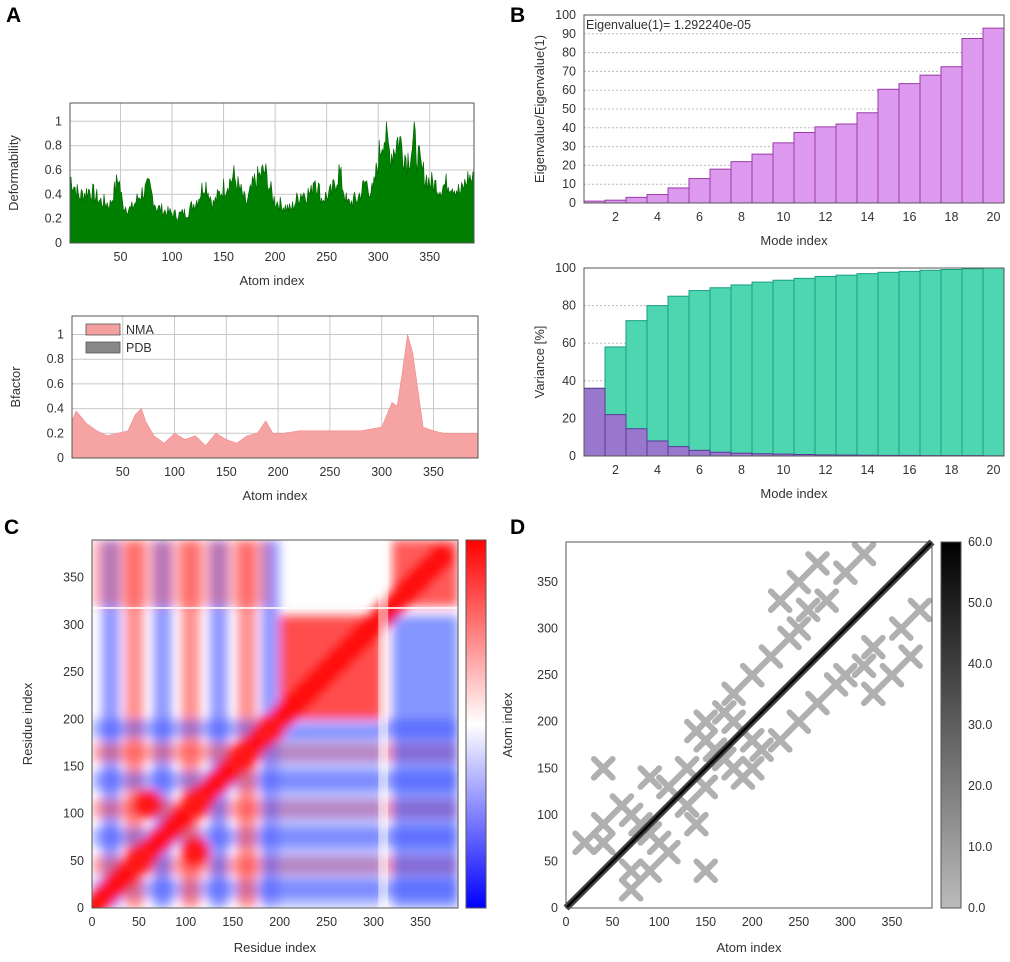 The width and height of the screenshot is (1010, 962). What do you see at coordinates (547, 722) in the screenshot?
I see `y-tick-label: 200` at bounding box center [547, 722].